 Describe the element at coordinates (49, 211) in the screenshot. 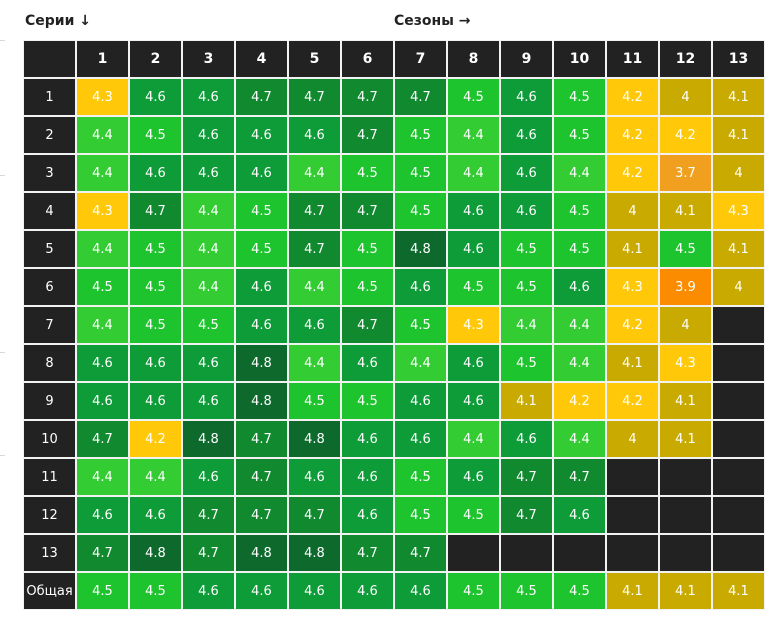

I see `episode-row-label: 4` at that location.